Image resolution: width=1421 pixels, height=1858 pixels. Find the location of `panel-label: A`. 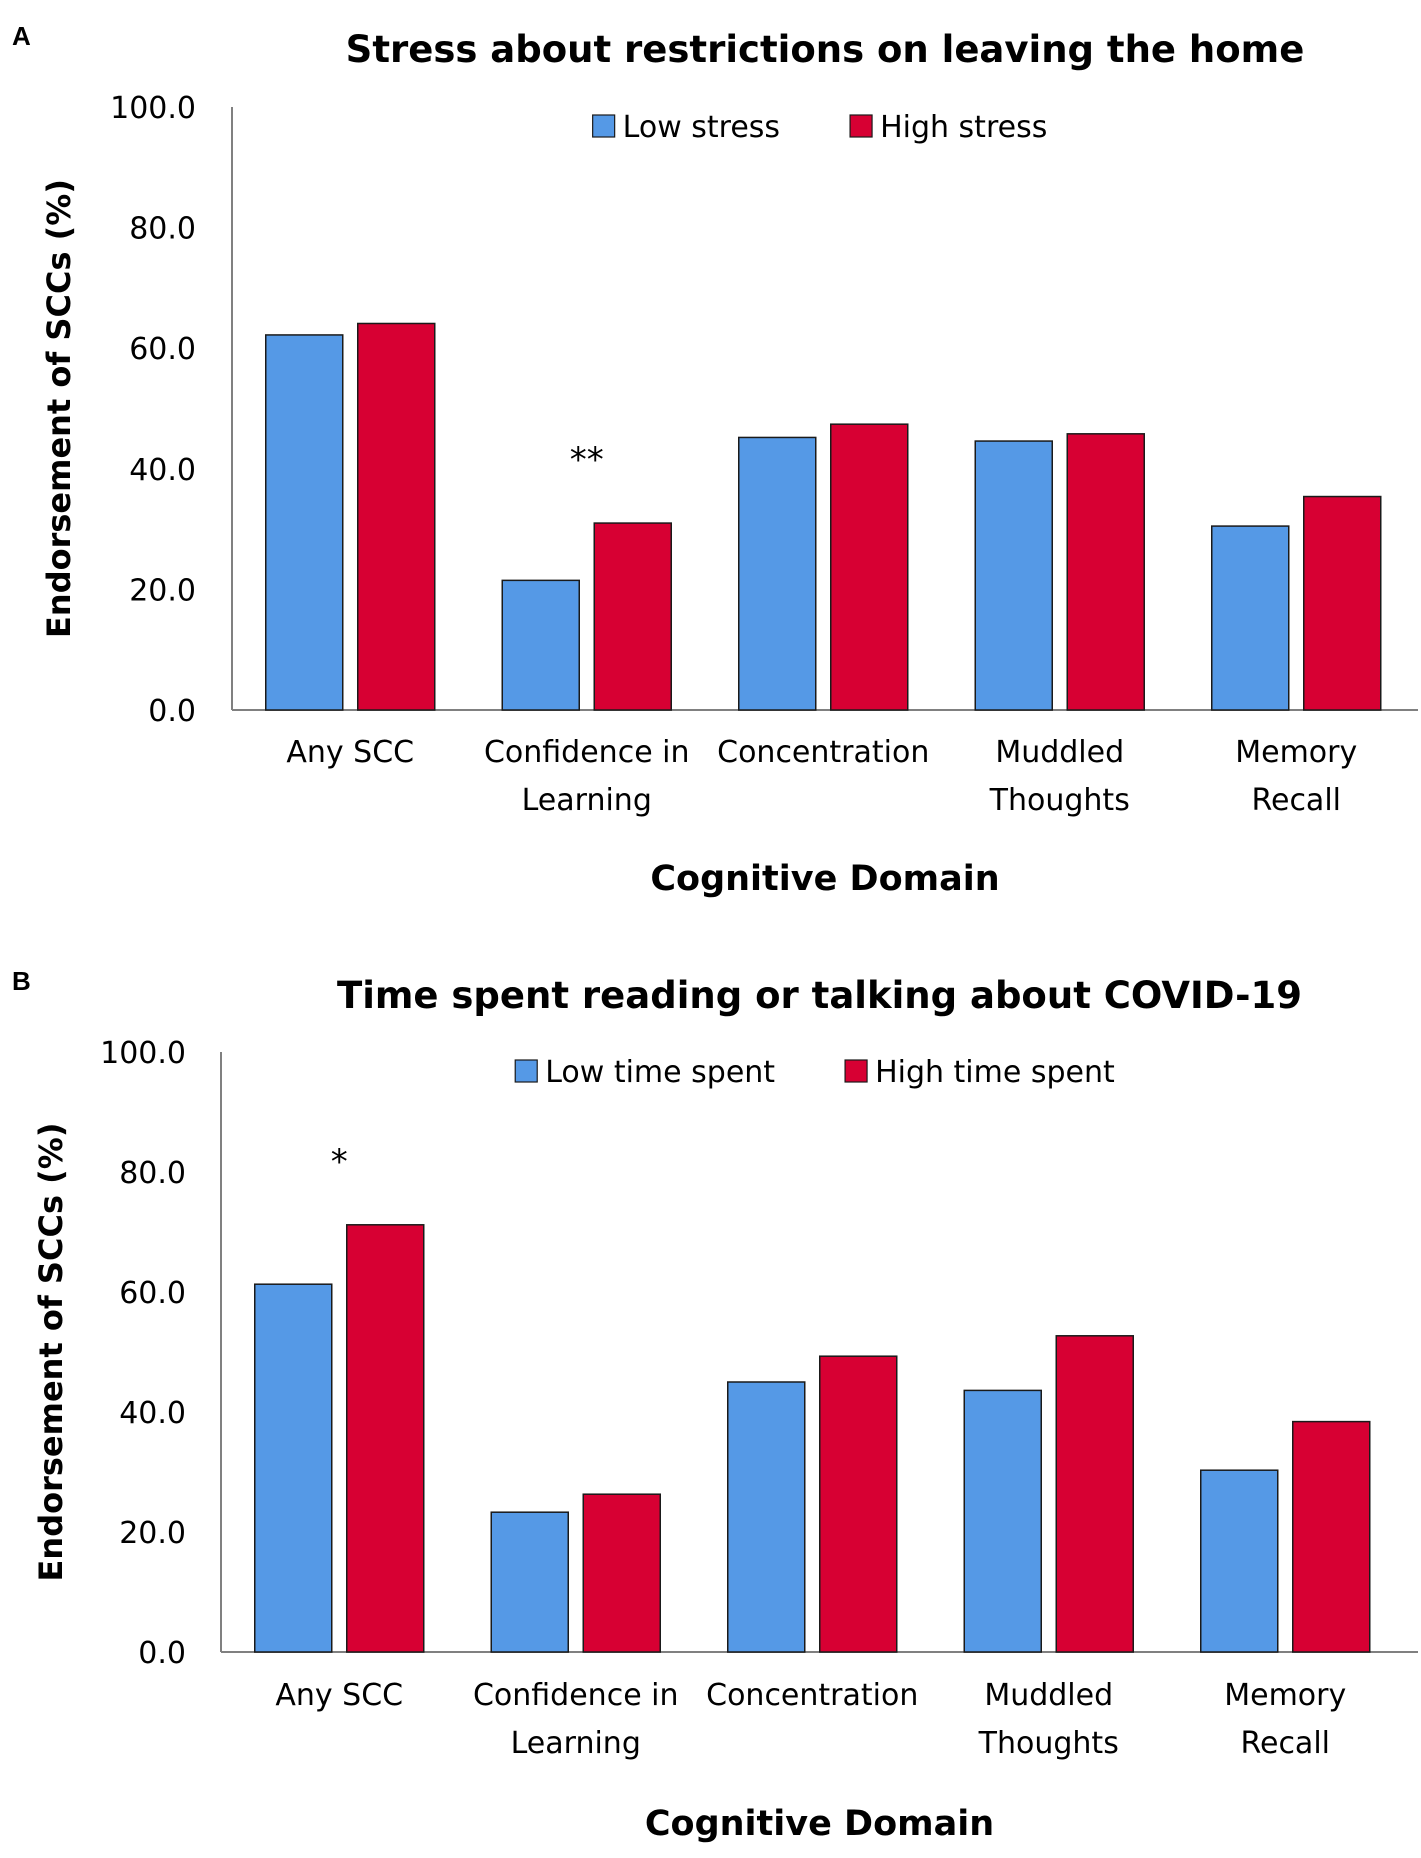

panel-label: A is located at coordinates (21, 36).